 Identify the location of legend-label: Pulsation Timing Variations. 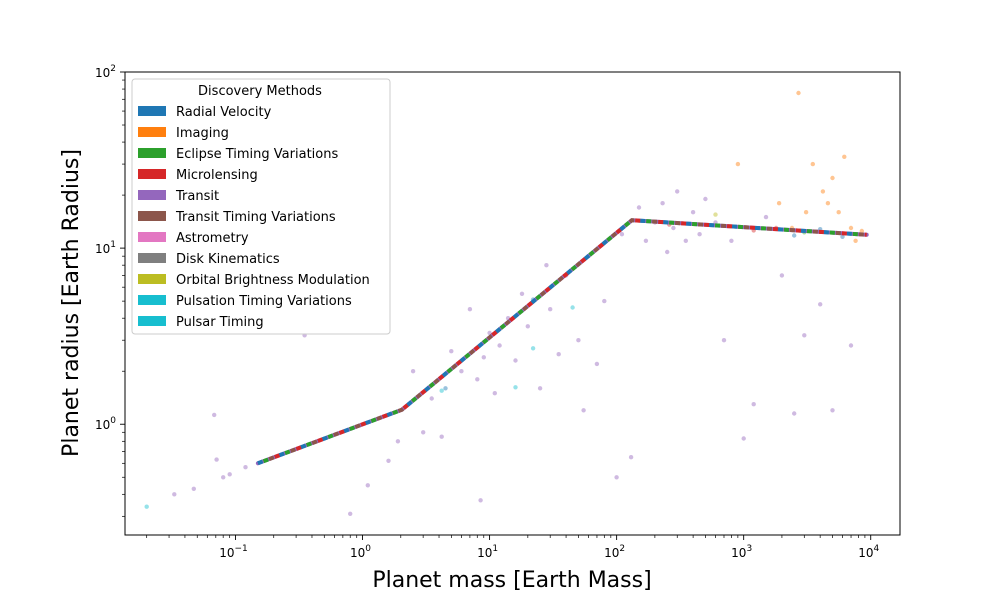
(264, 301).